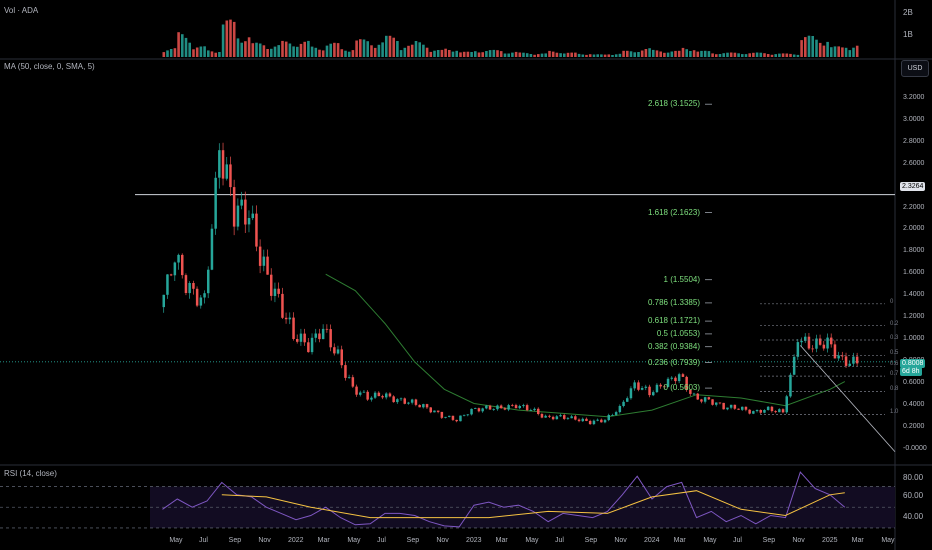  I want to click on rsi-line, so click(504, 499).